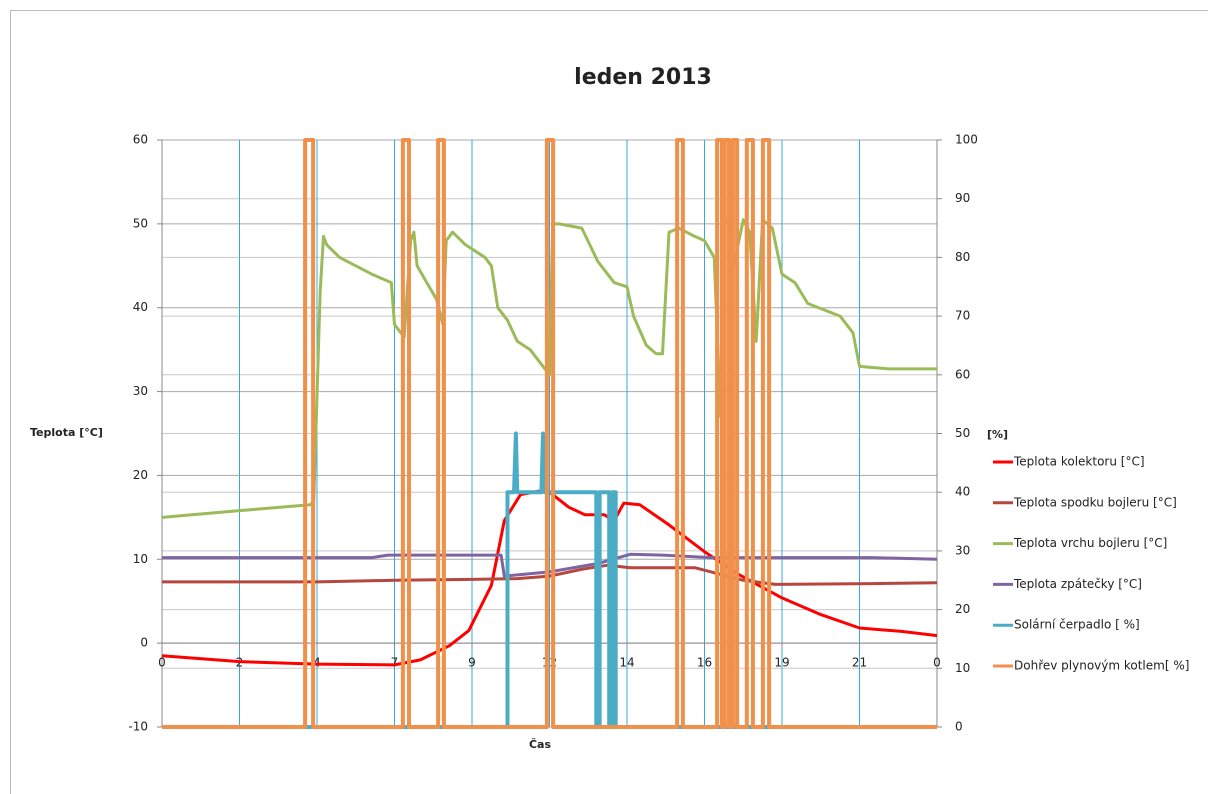 This screenshot has width=1208, height=794. I want to click on y2-tick-label: 80, so click(962, 257).